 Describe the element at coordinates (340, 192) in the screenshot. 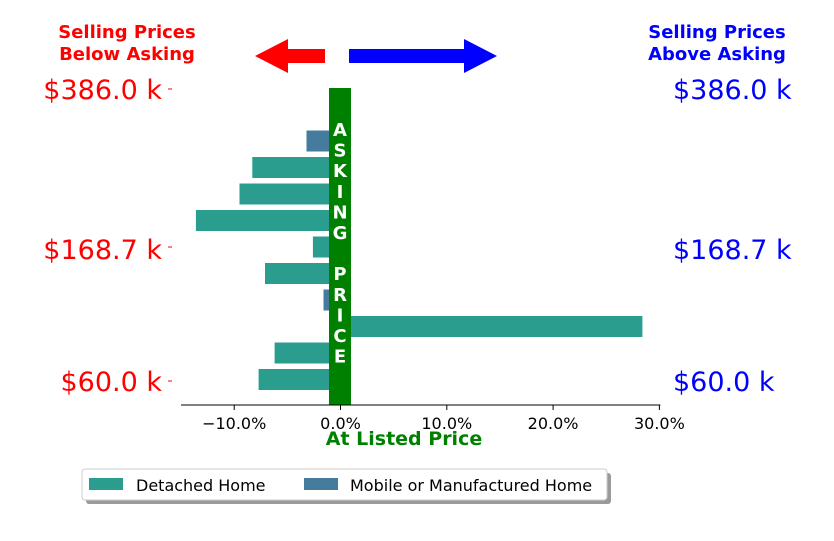

I see `asking-letter-3: I` at that location.